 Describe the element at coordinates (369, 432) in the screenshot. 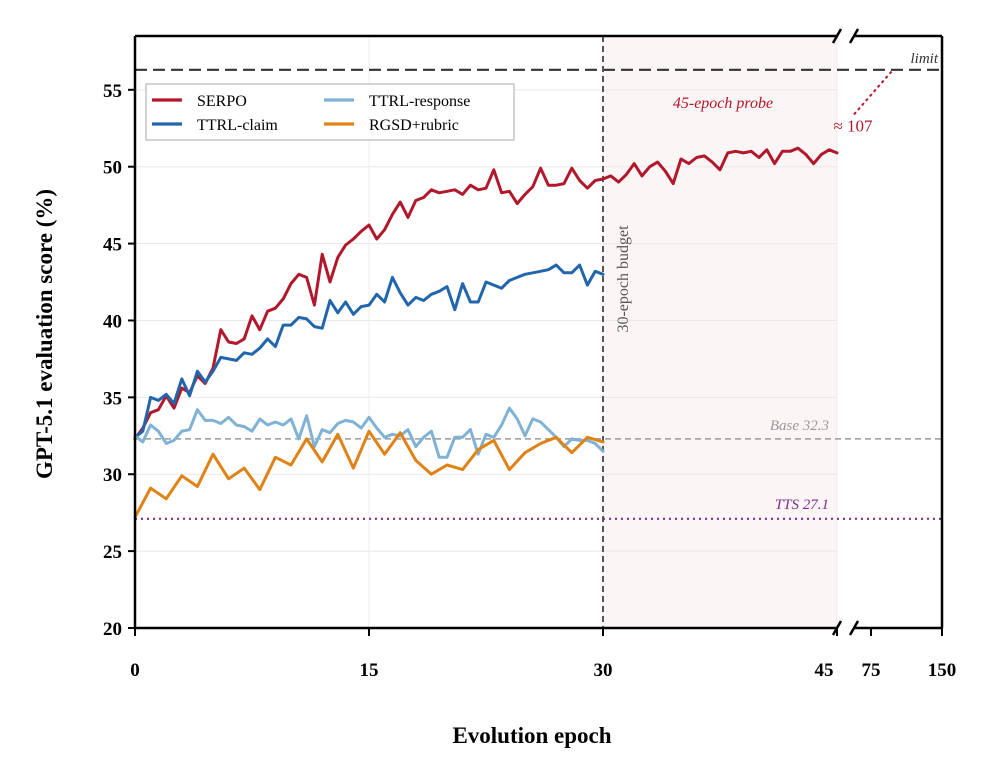

I see `series-line-ttrl-response` at that location.